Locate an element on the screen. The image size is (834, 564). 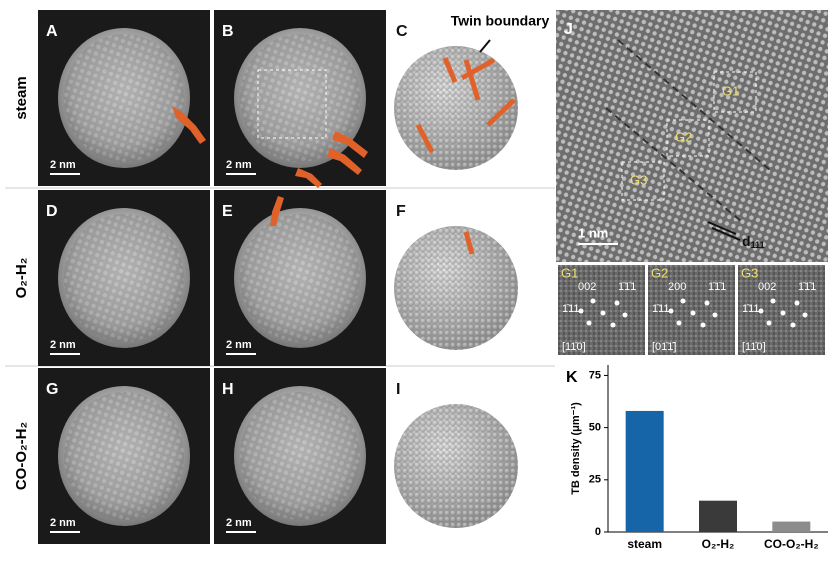
panel-label: C is located at coordinates (402, 31).